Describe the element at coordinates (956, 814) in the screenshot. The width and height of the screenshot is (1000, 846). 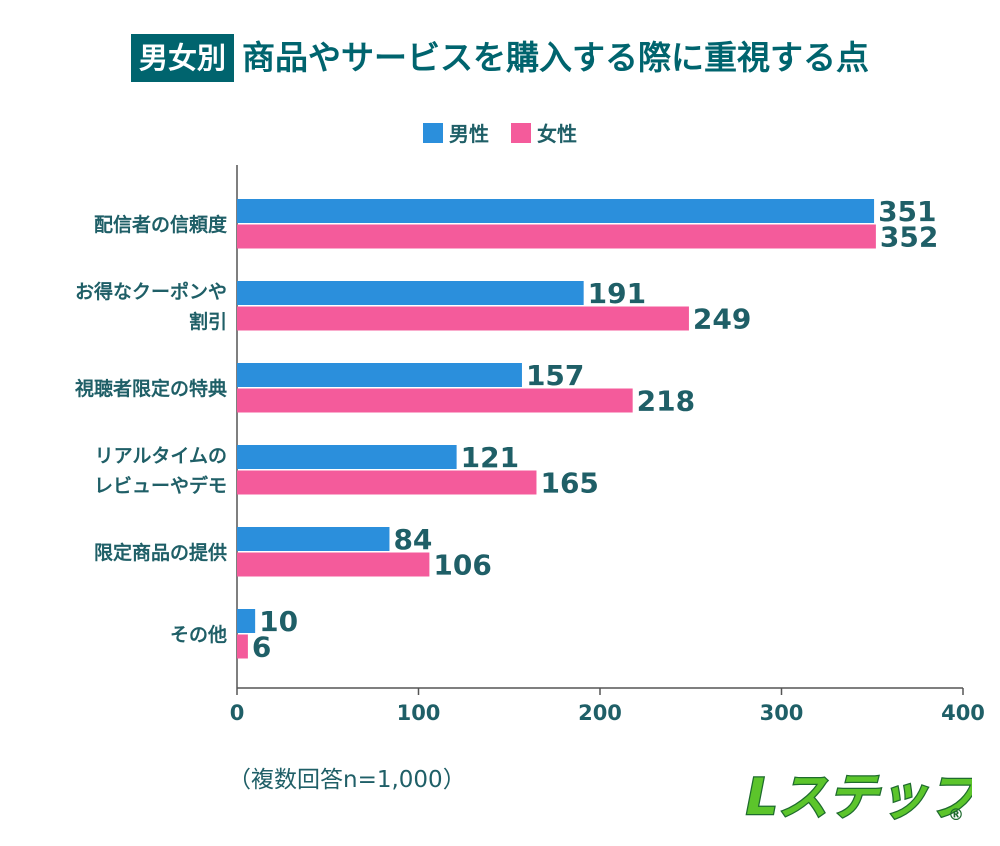
I see `logo-registered-mark: ®` at that location.